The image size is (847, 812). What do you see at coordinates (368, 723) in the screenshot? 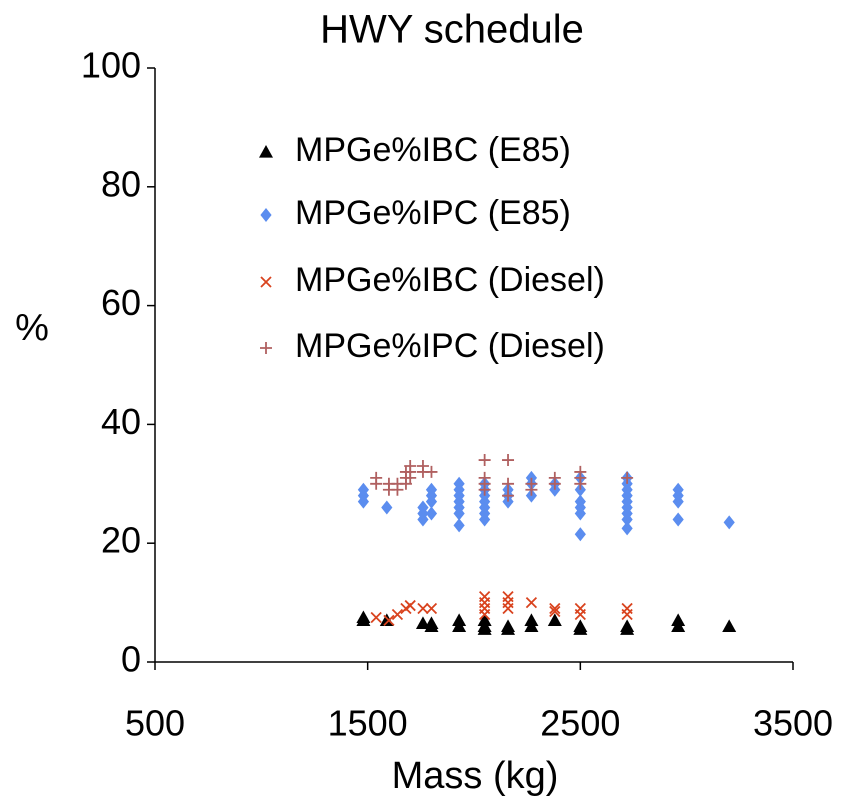
I see `x-tick-label: 1500` at bounding box center [368, 723].